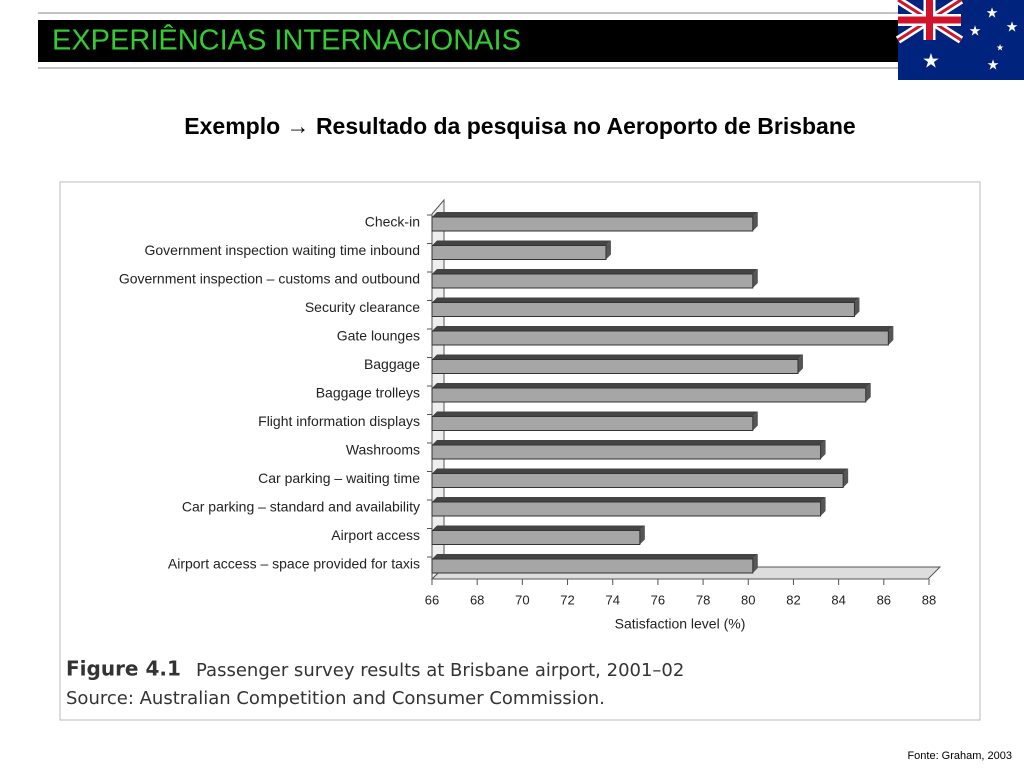 The width and height of the screenshot is (1024, 773). Describe the element at coordinates (522, 599) in the screenshot. I see `x-tick-label: 70` at that location.